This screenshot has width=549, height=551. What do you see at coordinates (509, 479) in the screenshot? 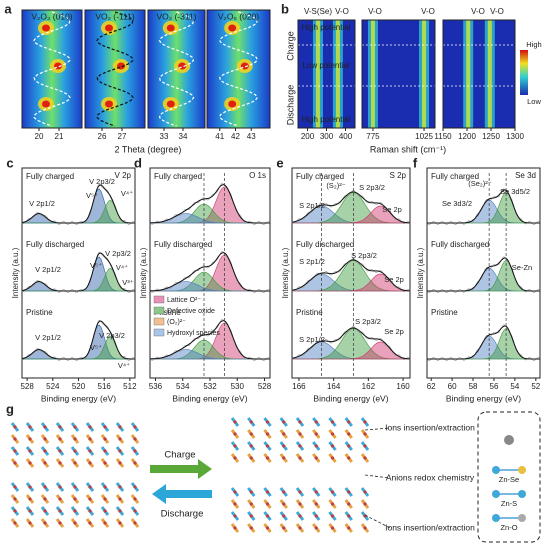
I see `legend-entry: Zn-Se` at bounding box center [509, 479].